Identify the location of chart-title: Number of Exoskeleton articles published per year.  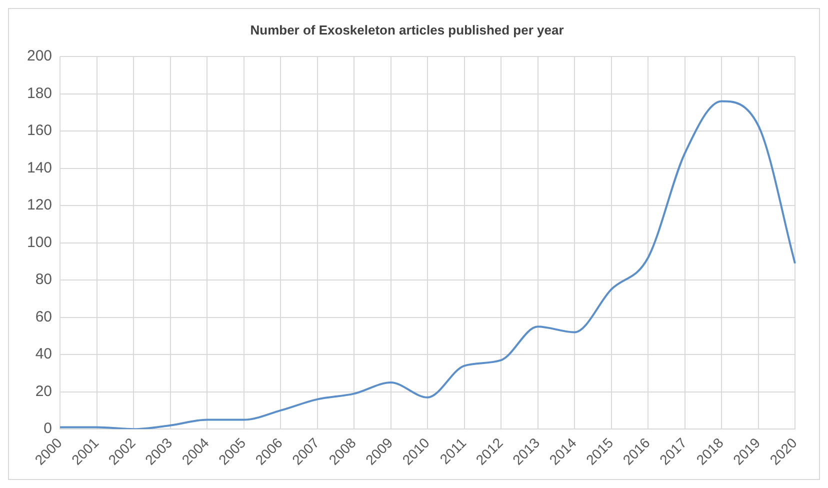
(407, 30).